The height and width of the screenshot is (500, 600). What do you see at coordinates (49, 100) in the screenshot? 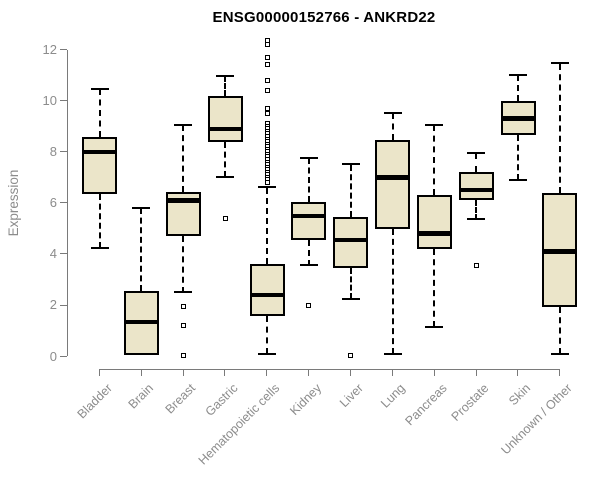
I see `y-axis-tick-label: 10` at bounding box center [49, 100].